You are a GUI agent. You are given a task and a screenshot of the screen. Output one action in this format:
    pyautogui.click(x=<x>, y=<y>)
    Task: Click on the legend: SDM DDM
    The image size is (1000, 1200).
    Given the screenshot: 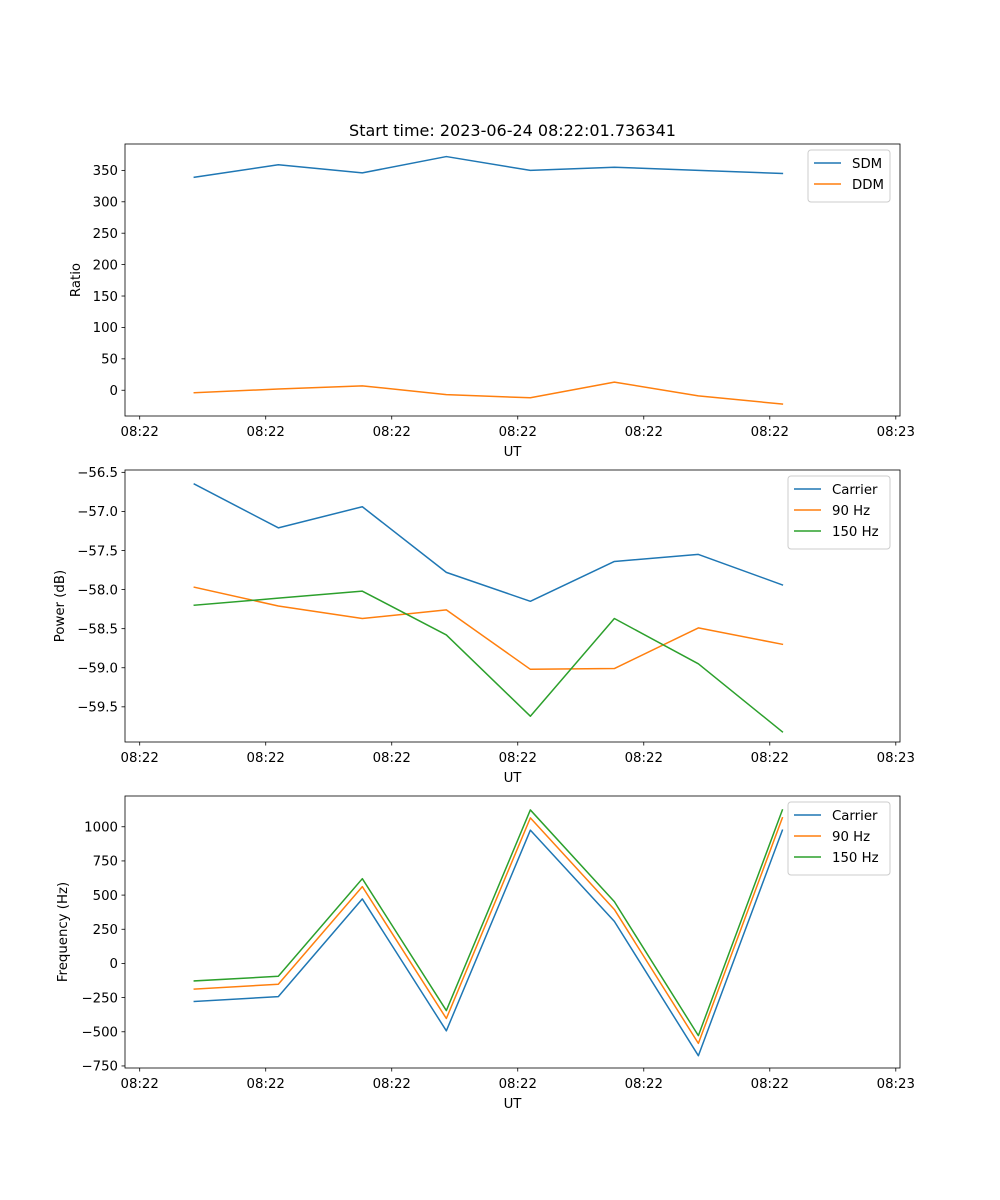 What is the action you would take?
    pyautogui.click(x=849, y=176)
    